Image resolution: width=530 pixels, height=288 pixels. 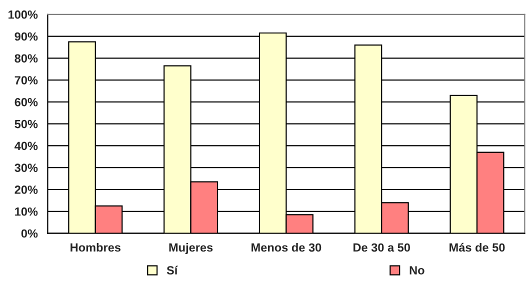 What do you see at coordinates (191, 248) in the screenshot?
I see `x-tick-label: Mujeres` at bounding box center [191, 248].